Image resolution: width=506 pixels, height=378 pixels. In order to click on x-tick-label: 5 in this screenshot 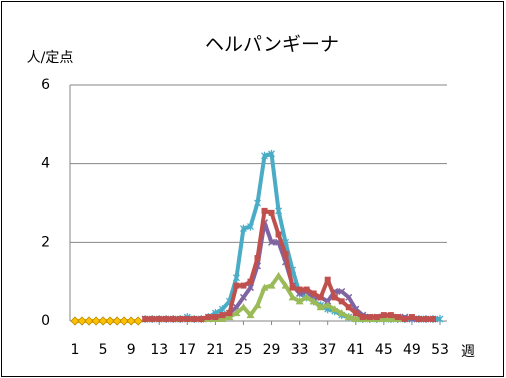, I will do `click(103, 350)`.